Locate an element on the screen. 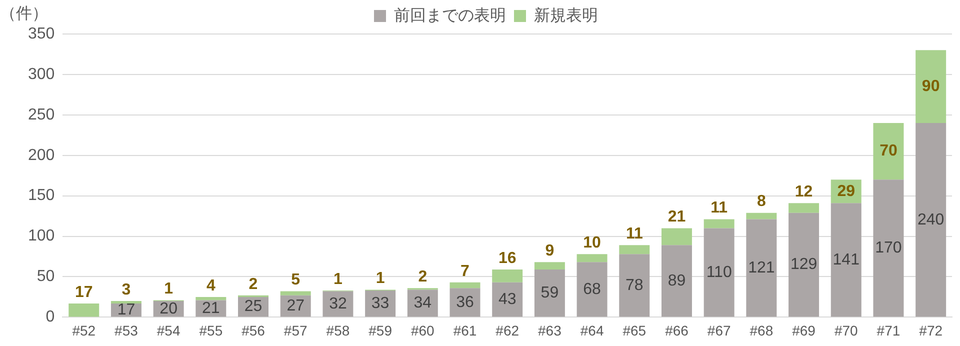 The image size is (960, 346). data-label: 12 is located at coordinates (803, 192).